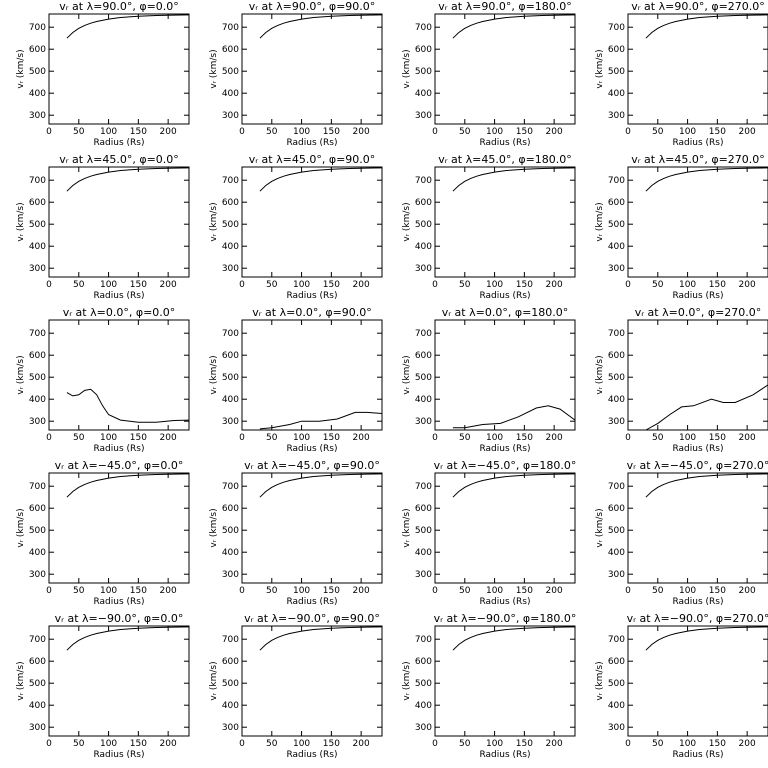 This screenshot has height=768, width=768. What do you see at coordinates (119, 312) in the screenshot?
I see `panel-title: vᵣ at λ=0.0°, φ=0.0°` at bounding box center [119, 312].